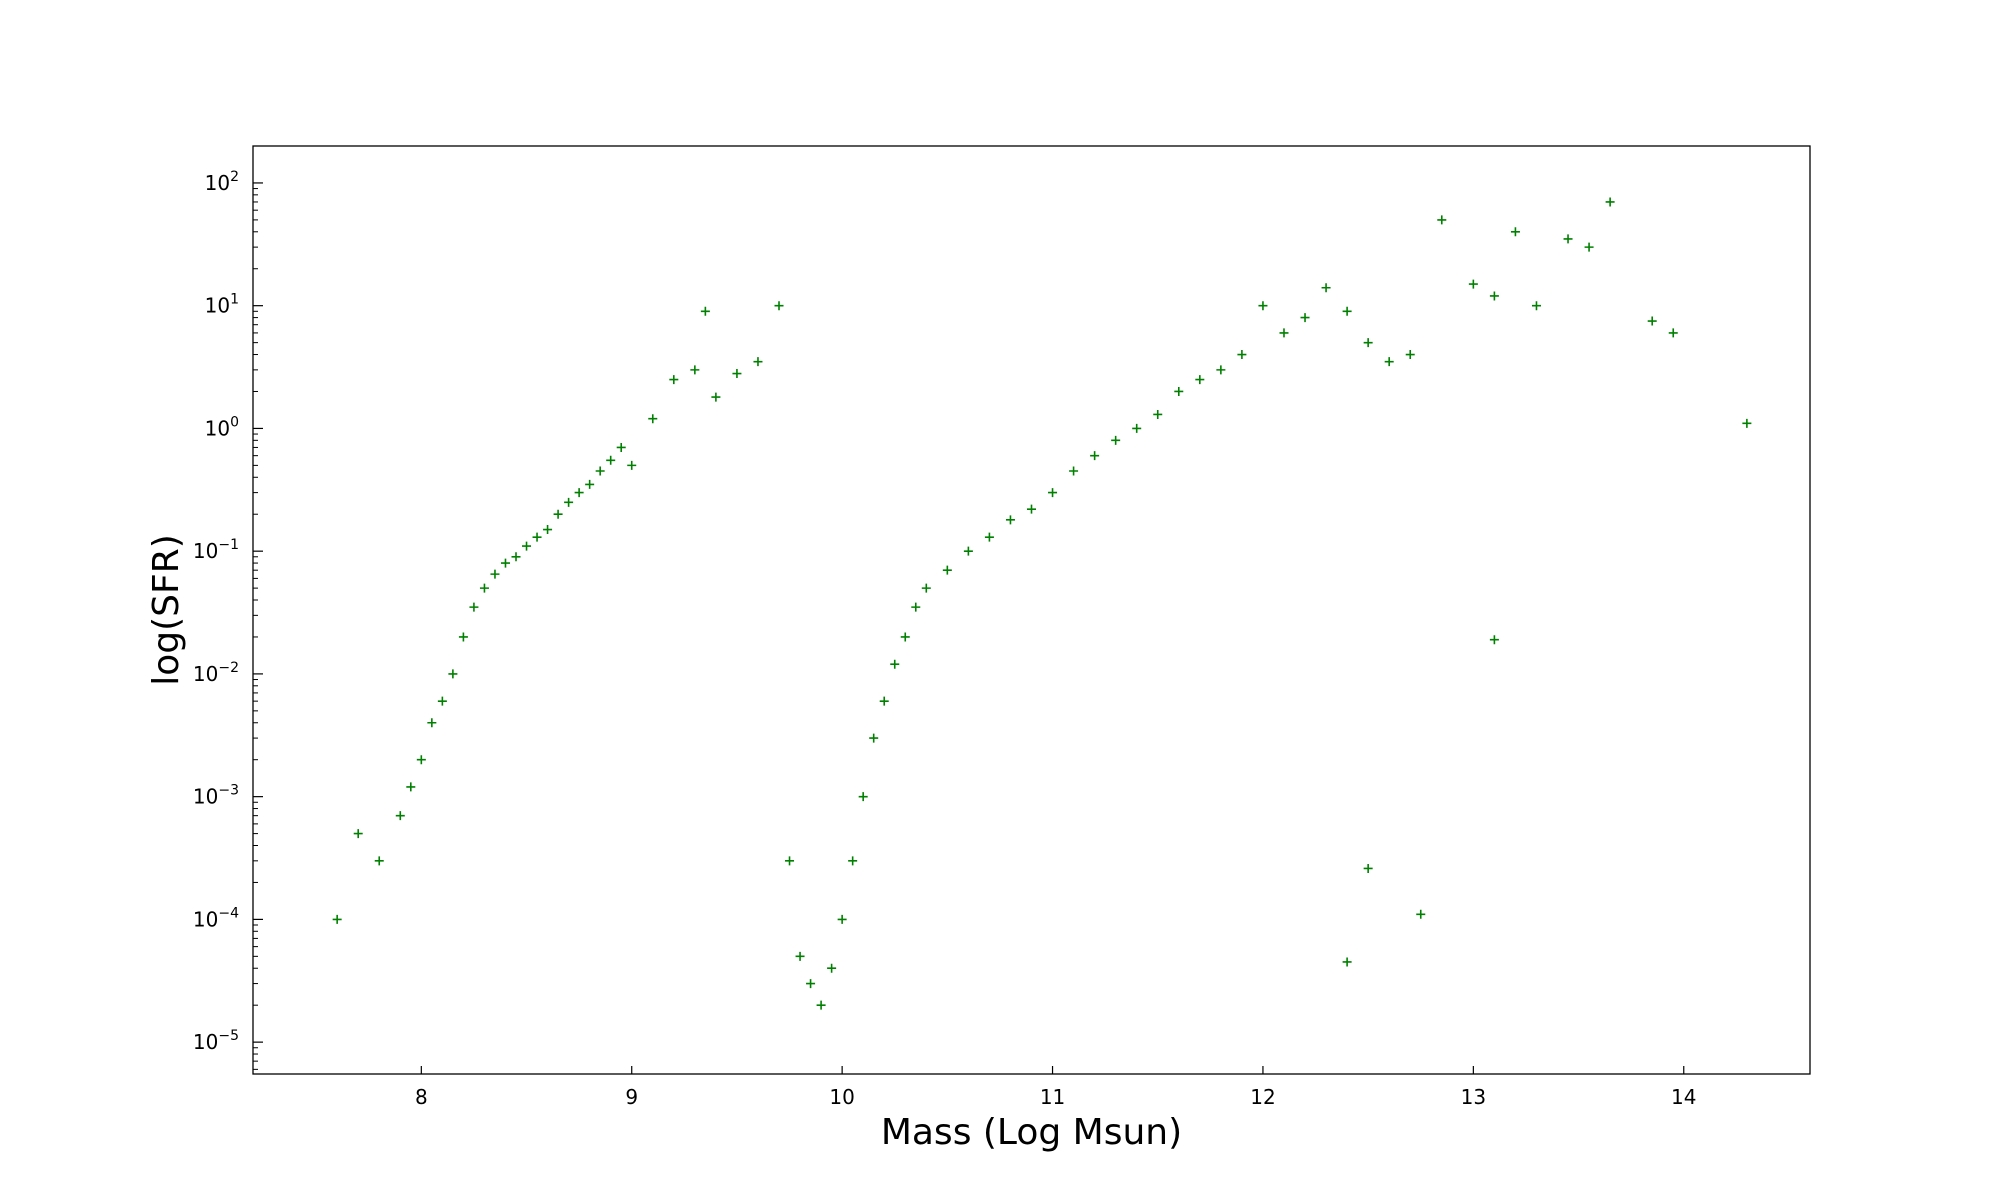 This screenshot has height=1200, width=2000. I want to click on y-tick-label: 10², so click(222, 182).